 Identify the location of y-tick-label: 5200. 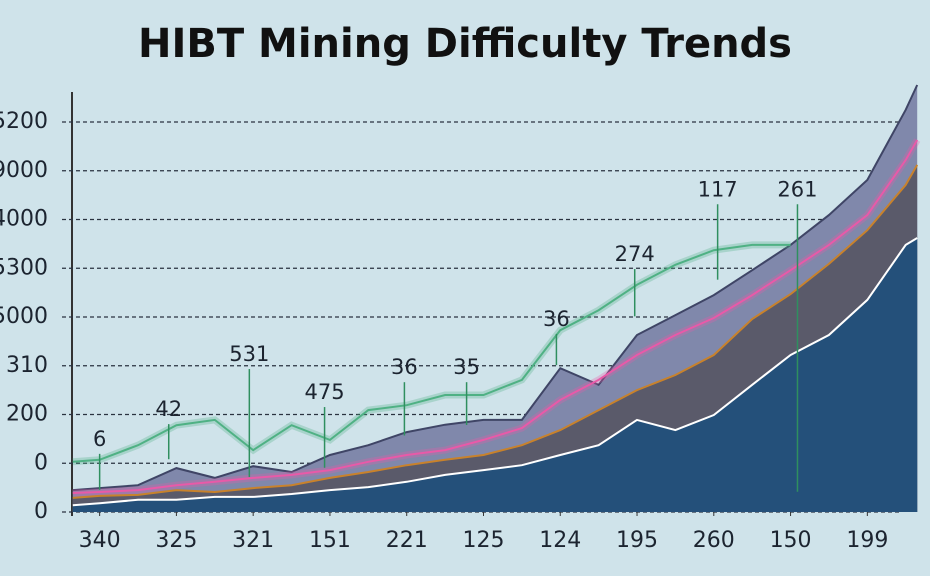
(24, 121).